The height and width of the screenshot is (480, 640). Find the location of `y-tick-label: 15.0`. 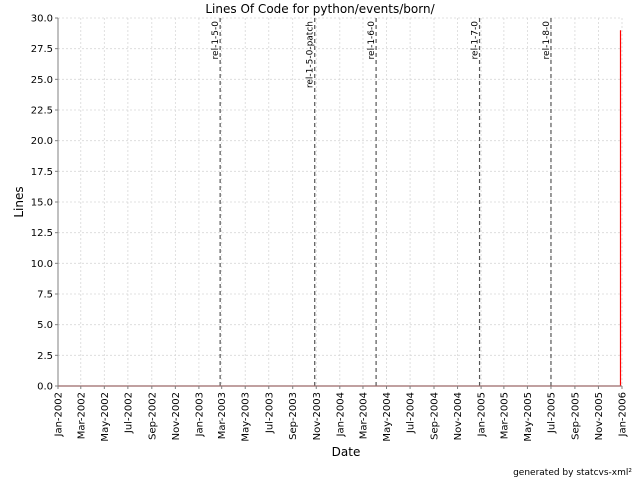

y-tick-label: 15.0 is located at coordinates (42, 203).